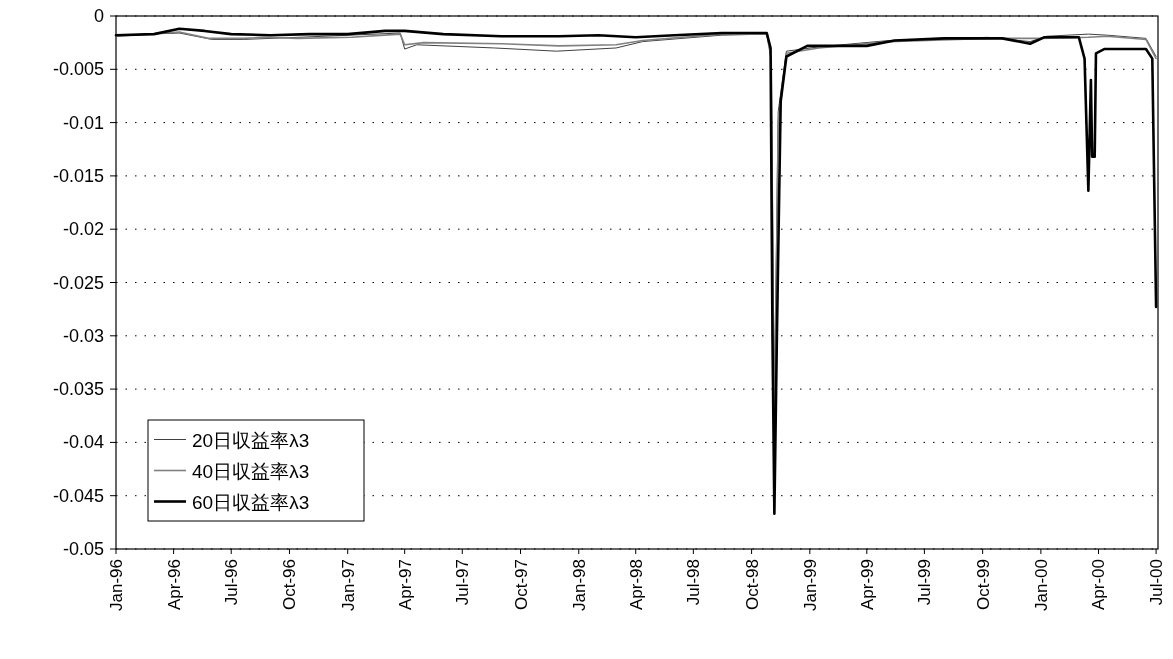  What do you see at coordinates (78, 495) in the screenshot?
I see `y-tick-label: -0.045` at bounding box center [78, 495].